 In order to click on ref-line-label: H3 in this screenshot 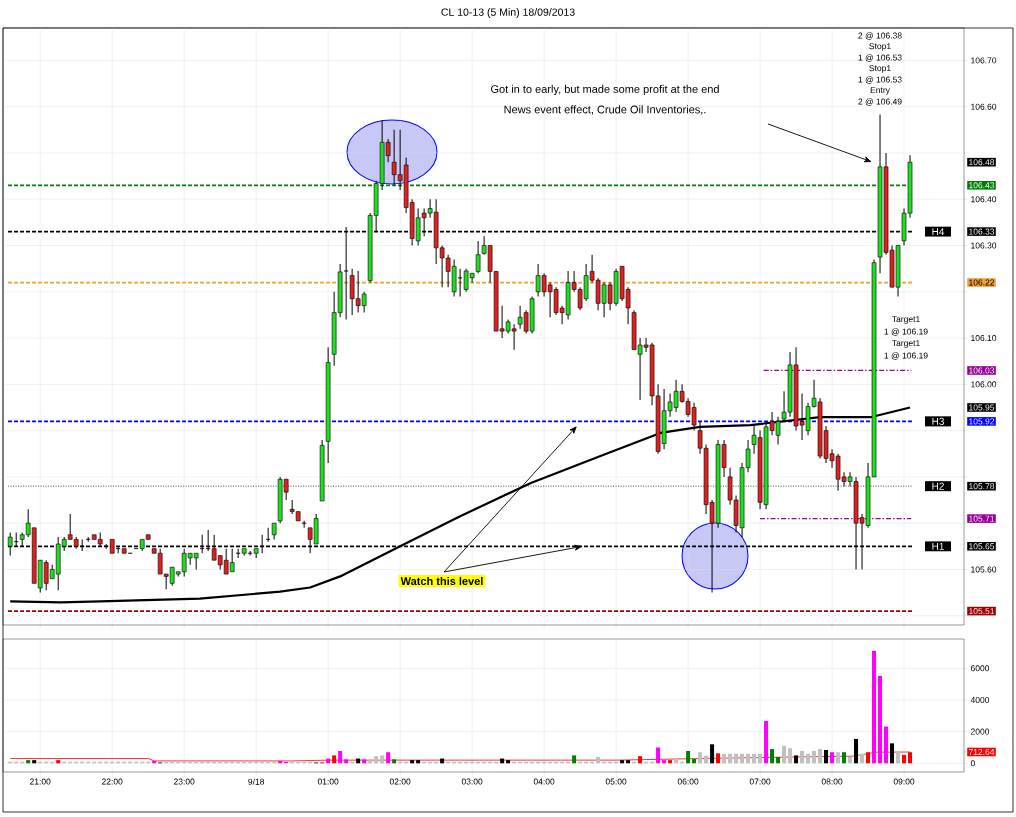, I will do `click(938, 421)`.